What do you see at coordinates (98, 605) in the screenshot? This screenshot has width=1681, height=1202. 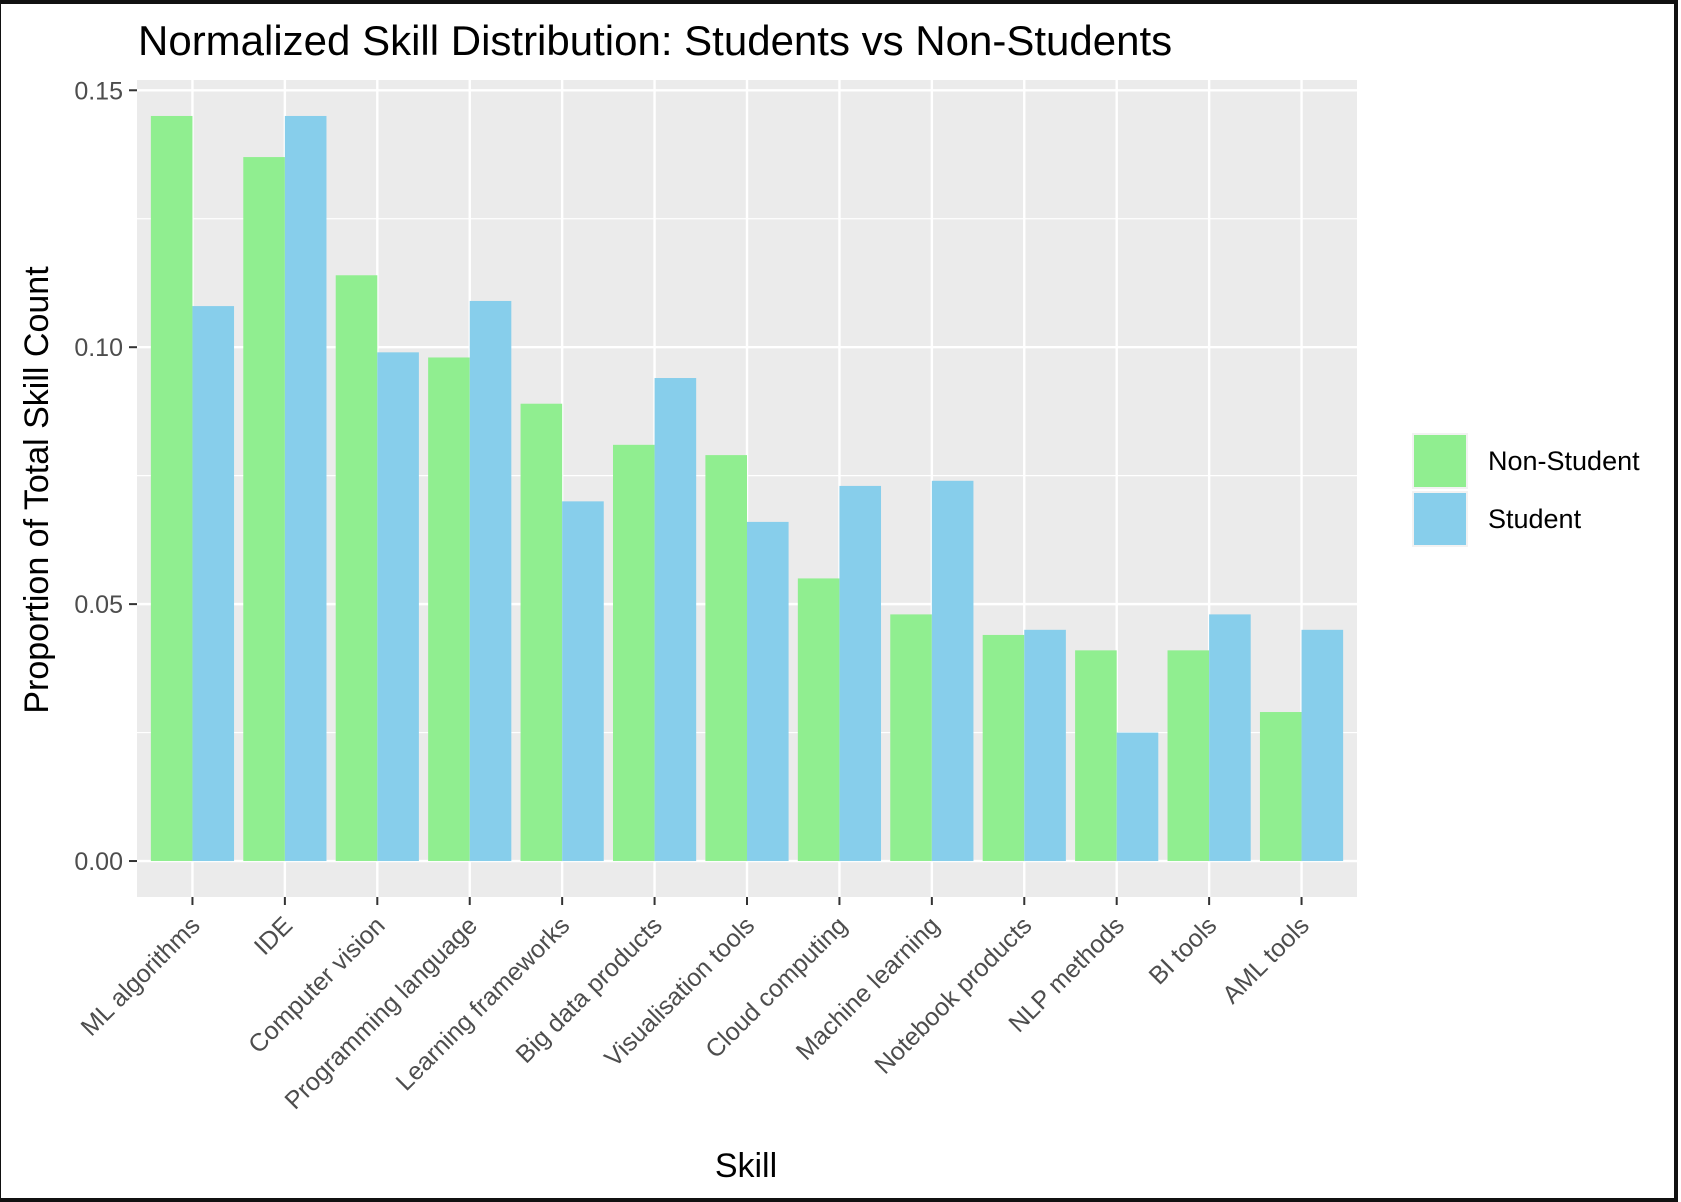 I see `y-tick-label: 0.05` at bounding box center [98, 605].